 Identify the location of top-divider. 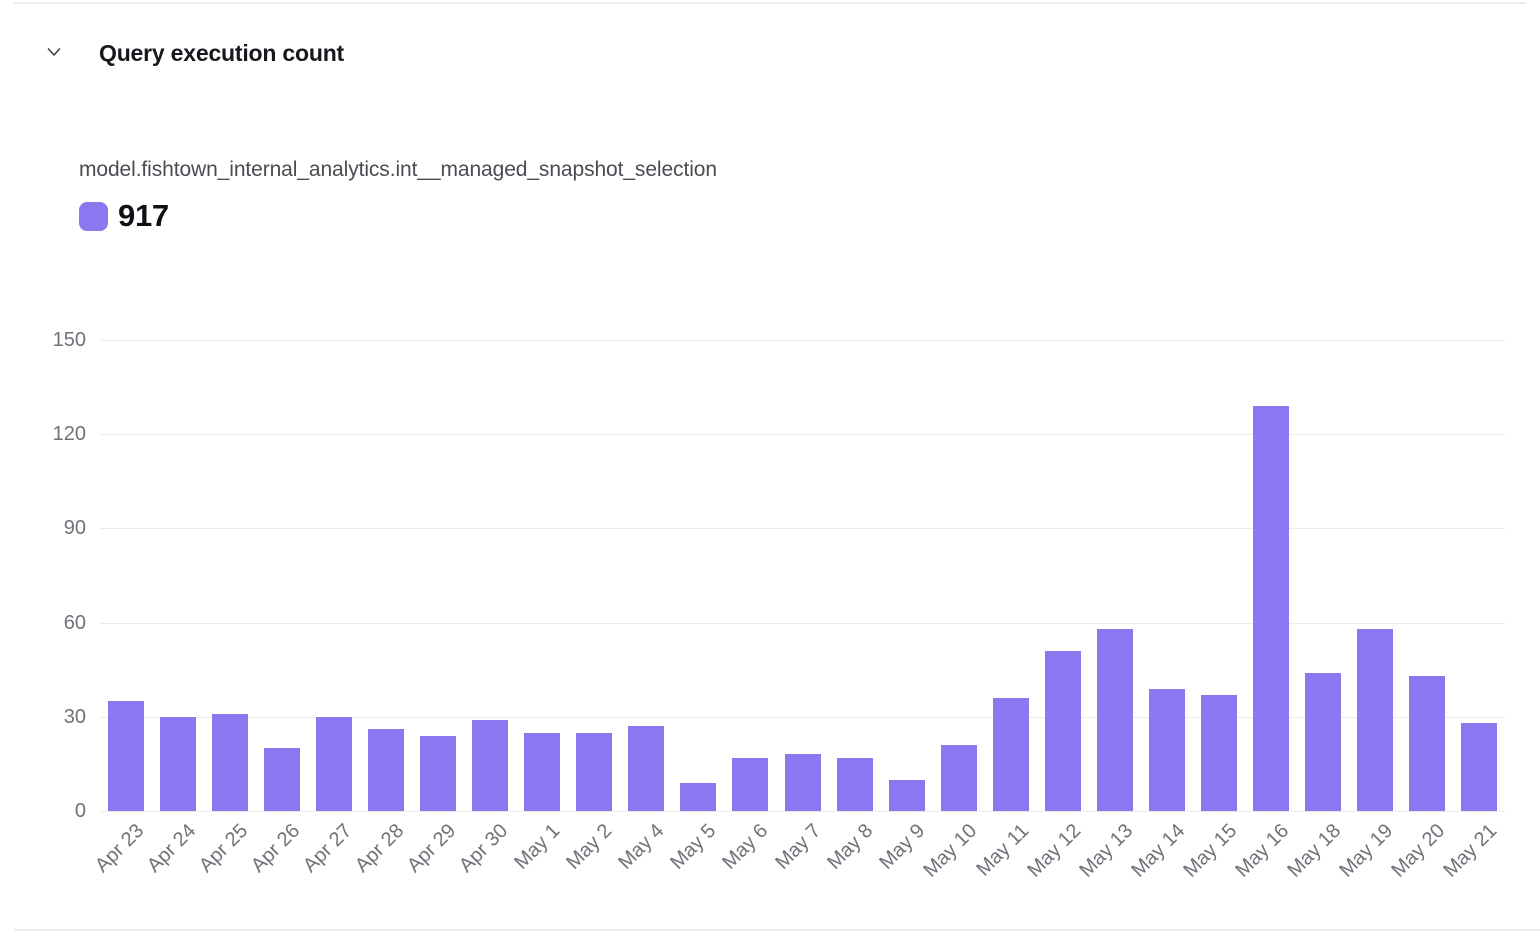
(770, 3).